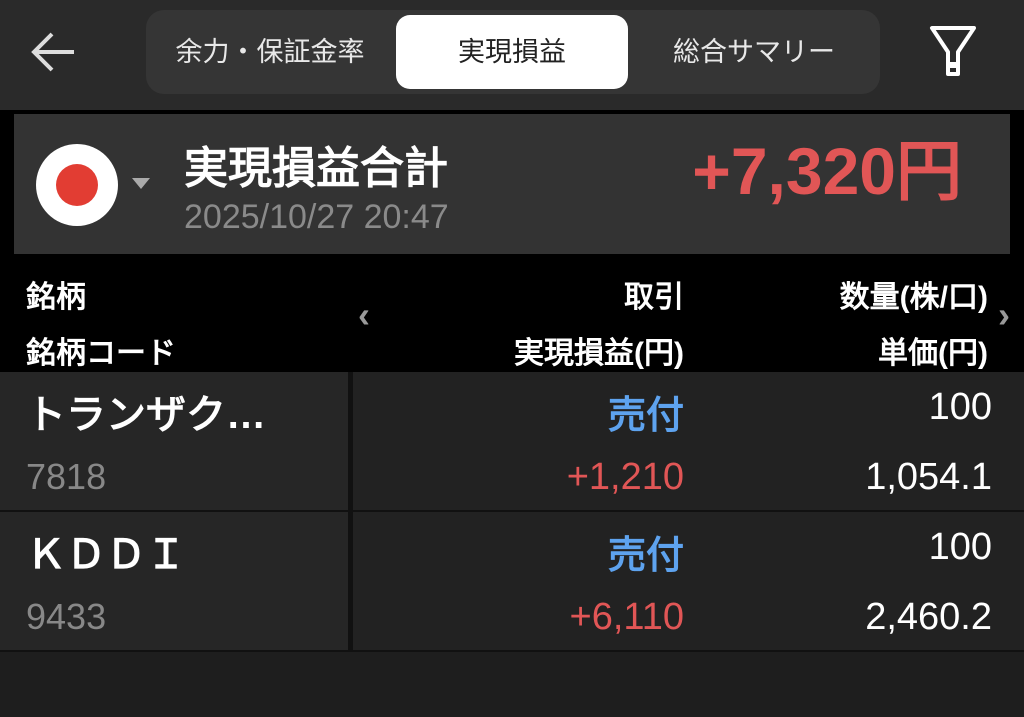 The height and width of the screenshot is (717, 1024). What do you see at coordinates (754, 52) in the screenshot?
I see `tab-summary: 総合サマリー` at bounding box center [754, 52].